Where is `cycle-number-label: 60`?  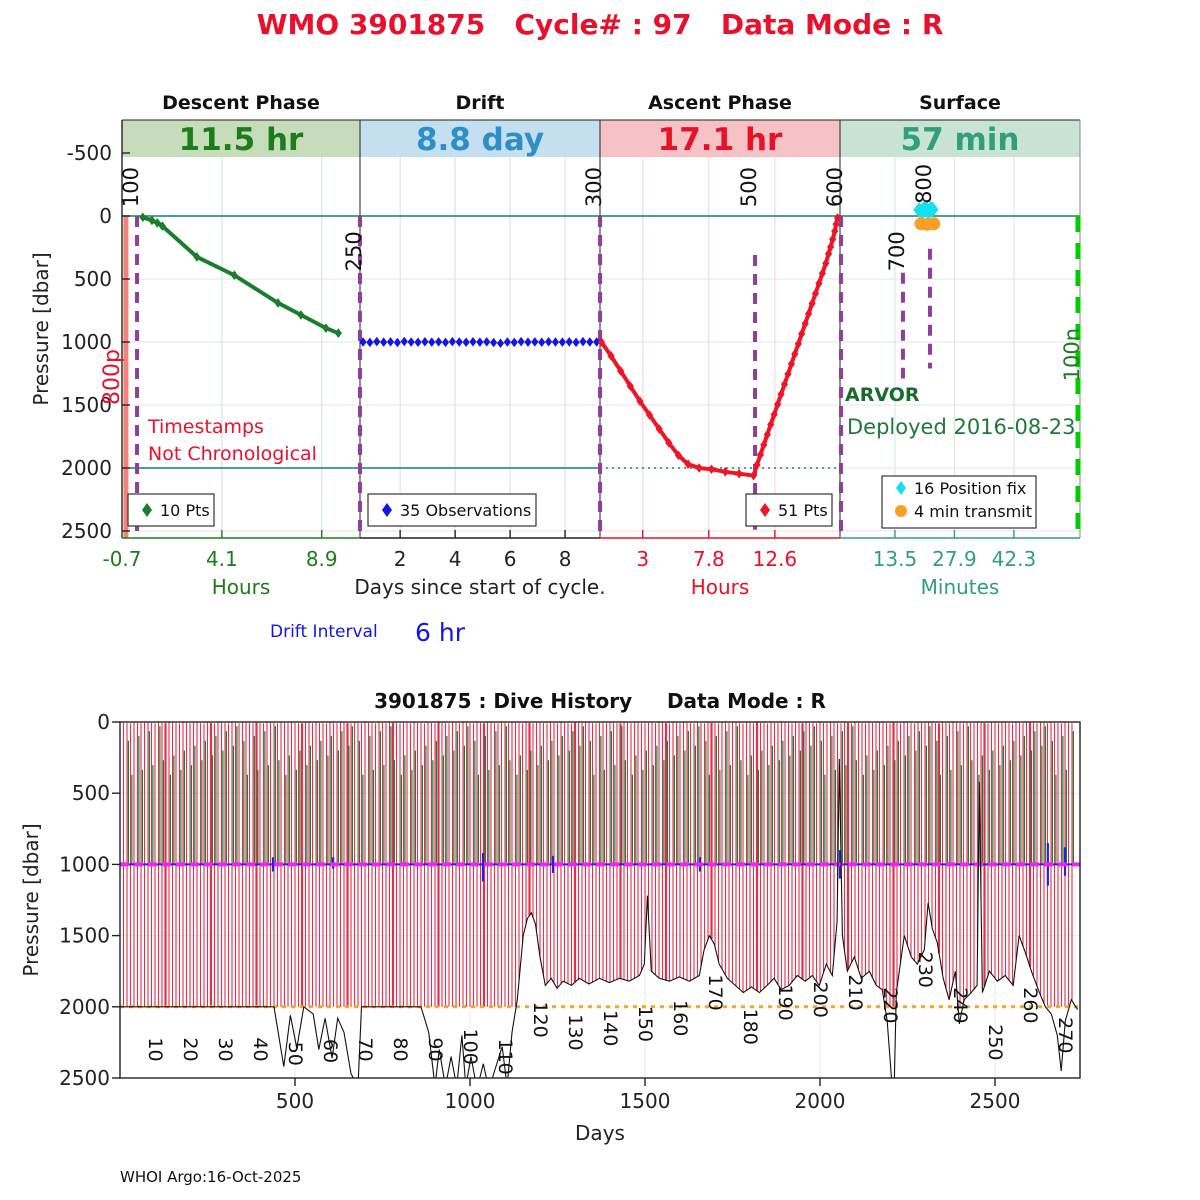
cycle-number-label: 60 is located at coordinates (330, 1051).